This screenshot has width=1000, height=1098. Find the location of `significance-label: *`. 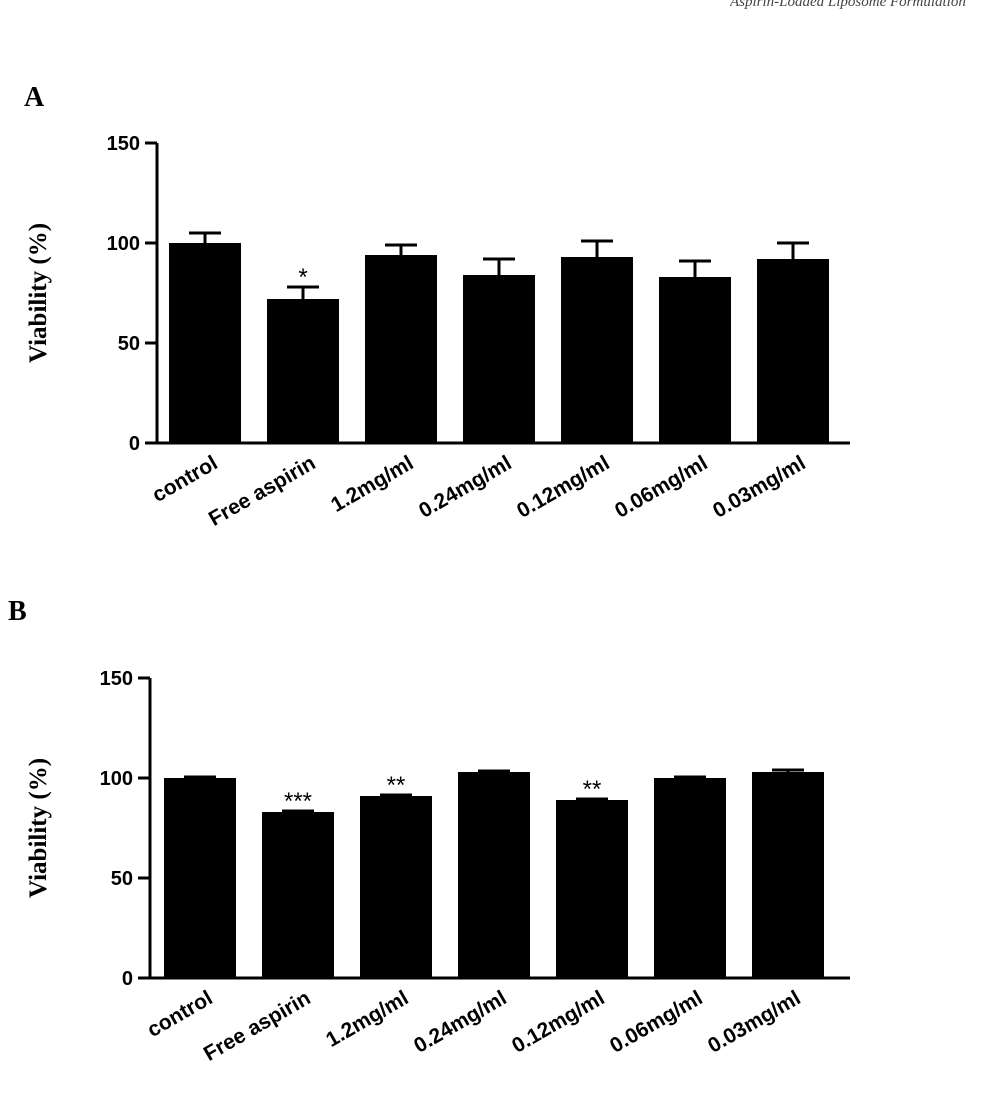

significance-label: * is located at coordinates (302, 277).